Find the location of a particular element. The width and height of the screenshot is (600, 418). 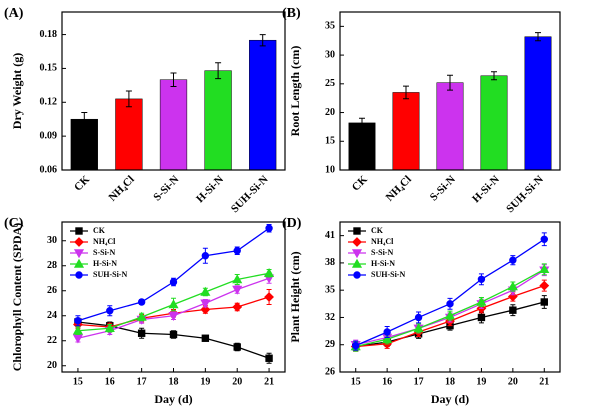

y-tick-label: 41 is located at coordinates (330, 235).